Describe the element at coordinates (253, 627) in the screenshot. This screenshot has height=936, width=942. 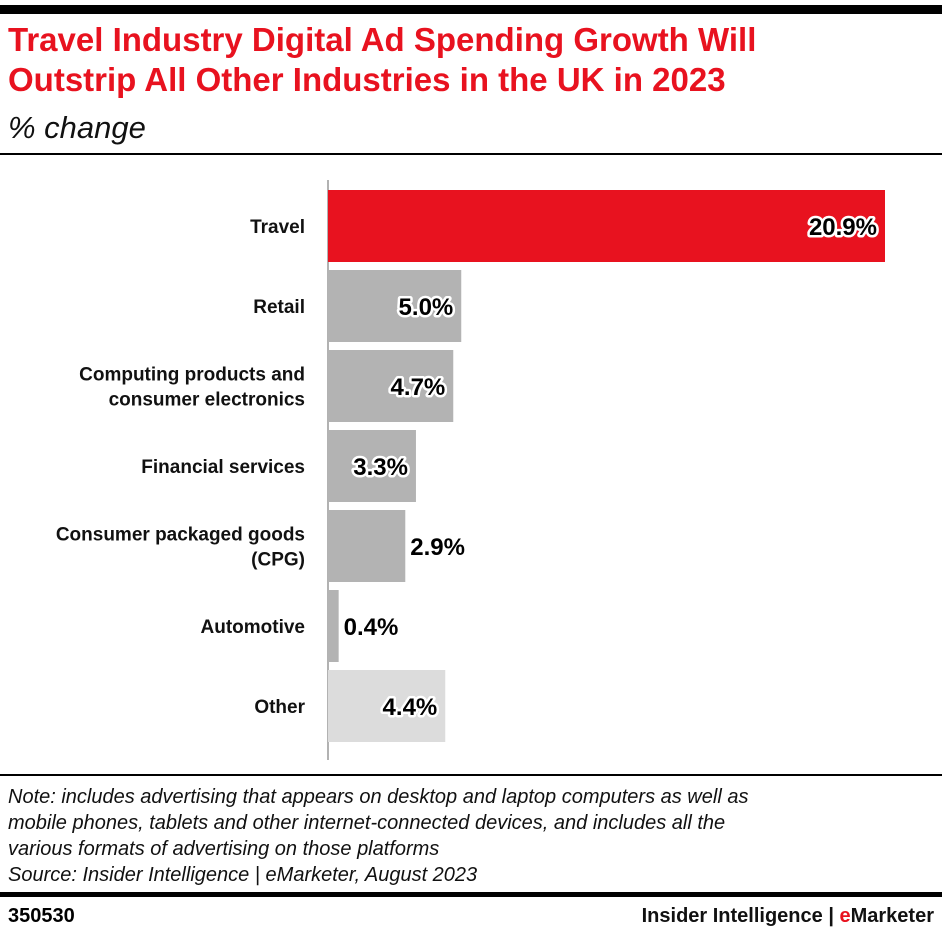
I see `category-label-5: Automotive` at that location.